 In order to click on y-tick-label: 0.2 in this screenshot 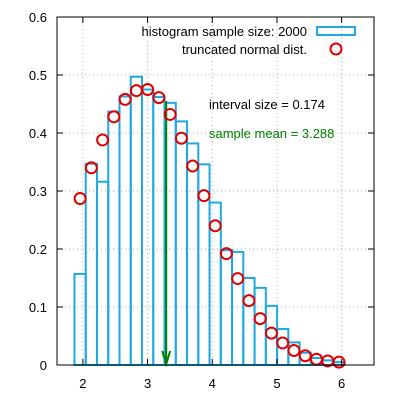, I will do `click(38, 249)`.